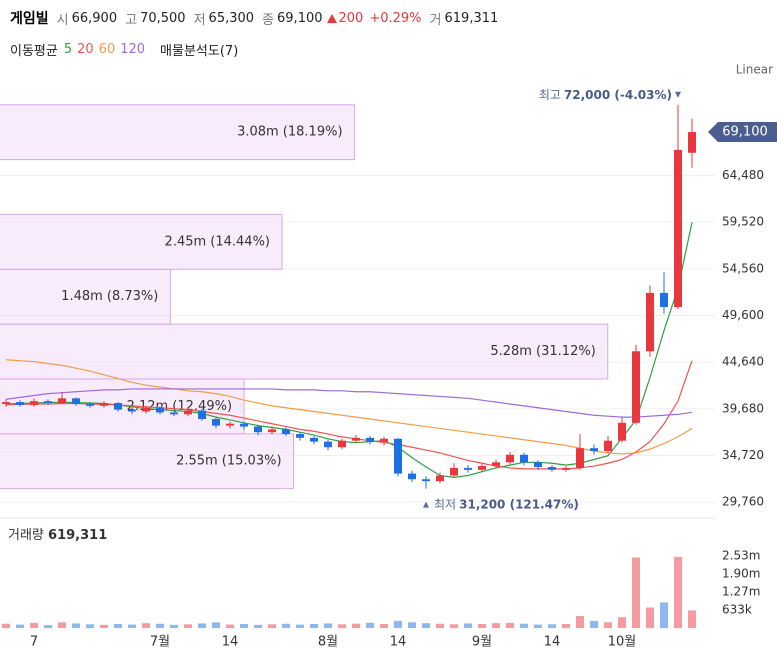 This screenshot has height=658, width=777. What do you see at coordinates (228, 461) in the screenshot?
I see `profile-label: 2.55m (15.03%)` at bounding box center [228, 461].